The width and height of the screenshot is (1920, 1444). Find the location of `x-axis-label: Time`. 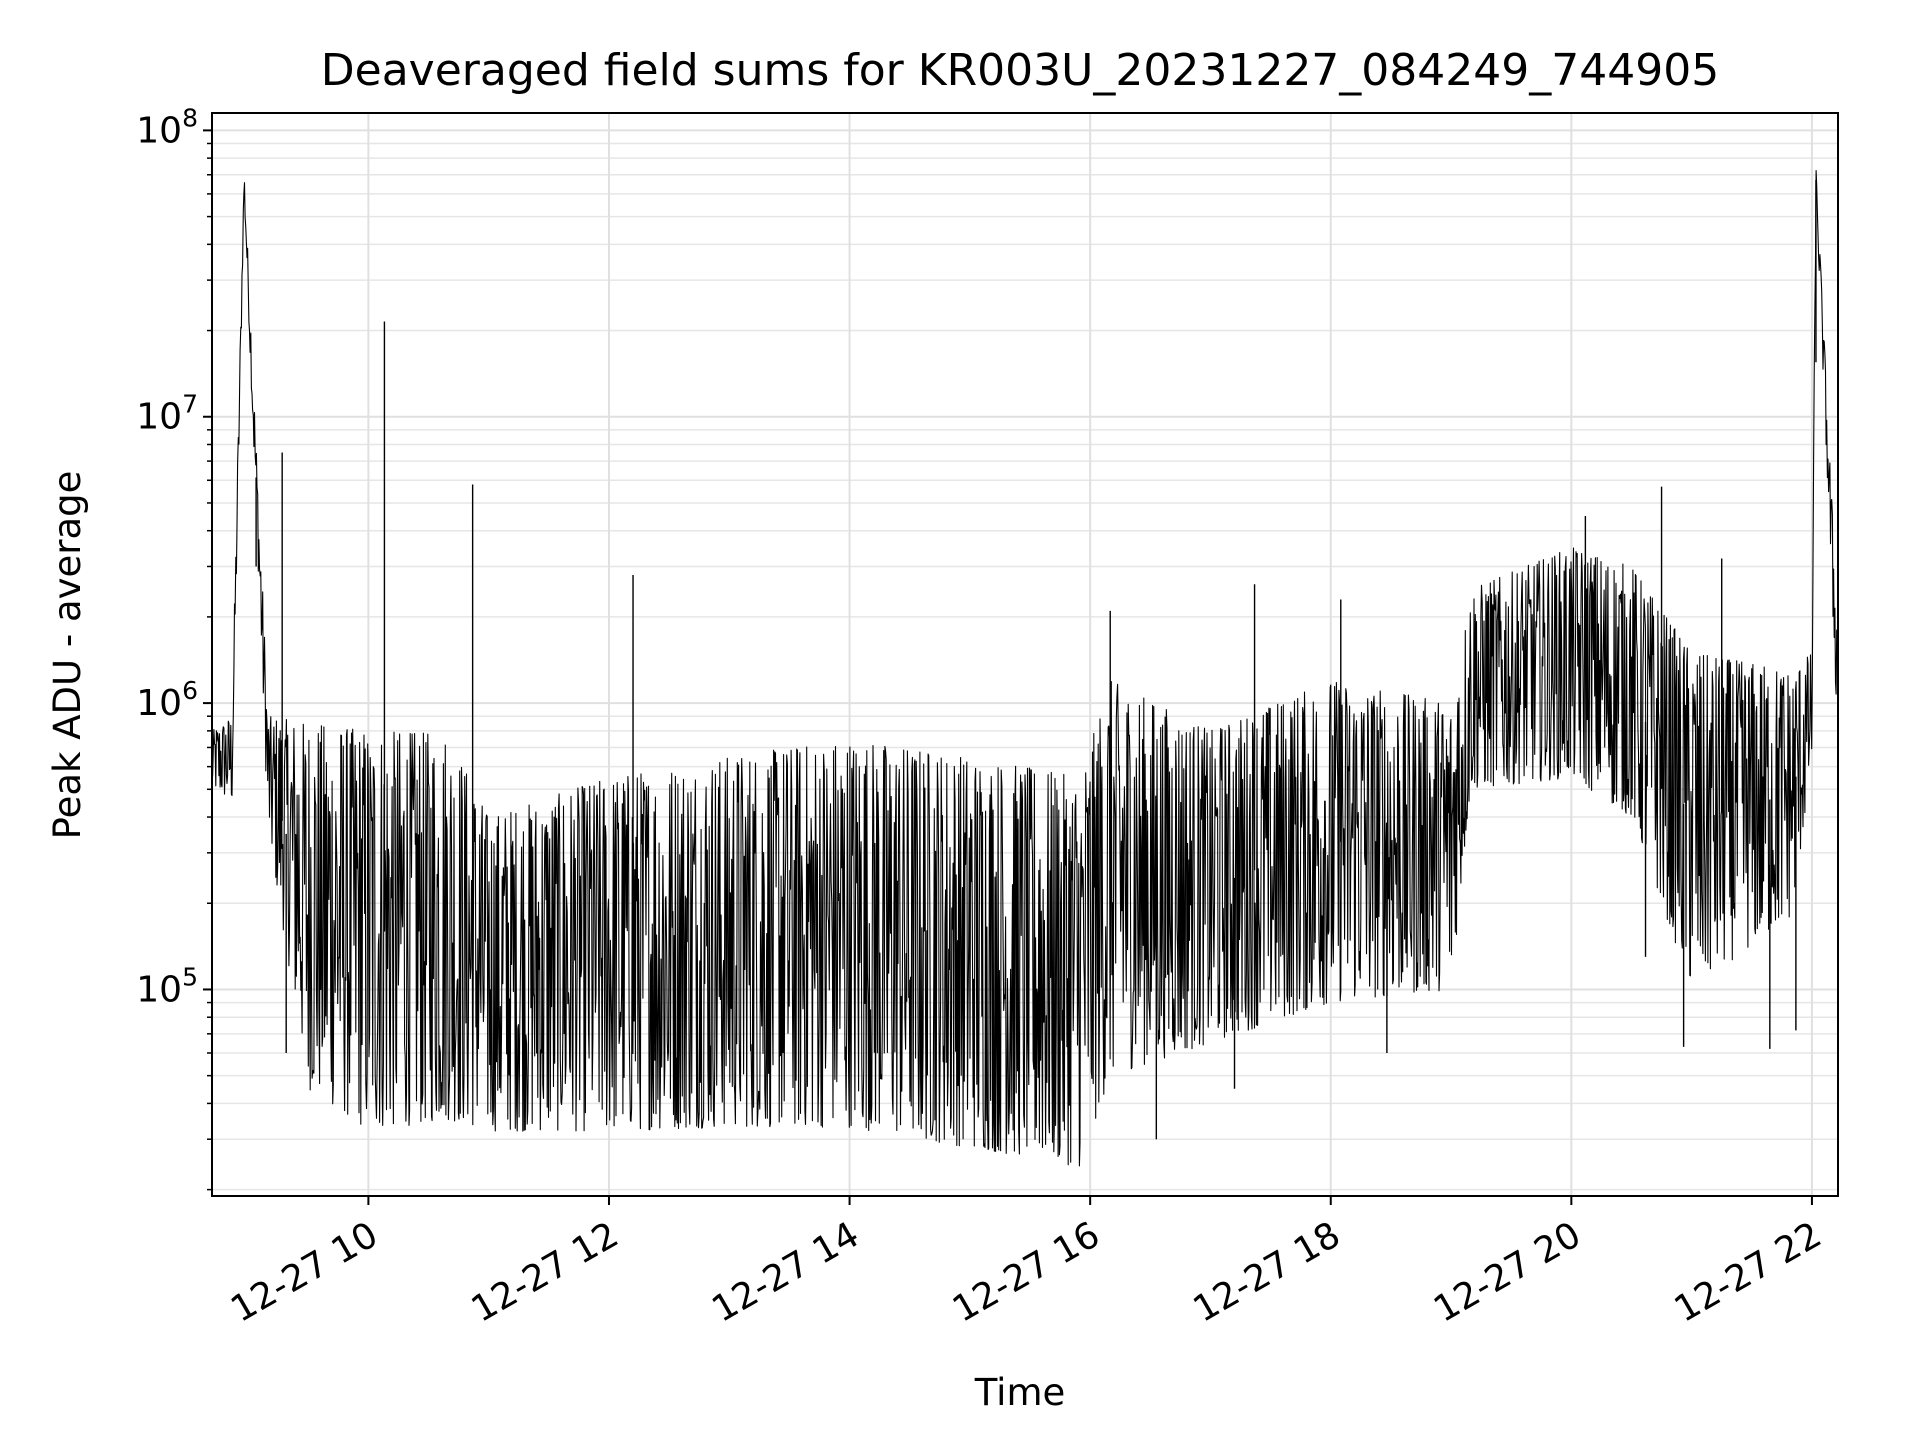

x-axis-label: Time is located at coordinates (1020, 1392).